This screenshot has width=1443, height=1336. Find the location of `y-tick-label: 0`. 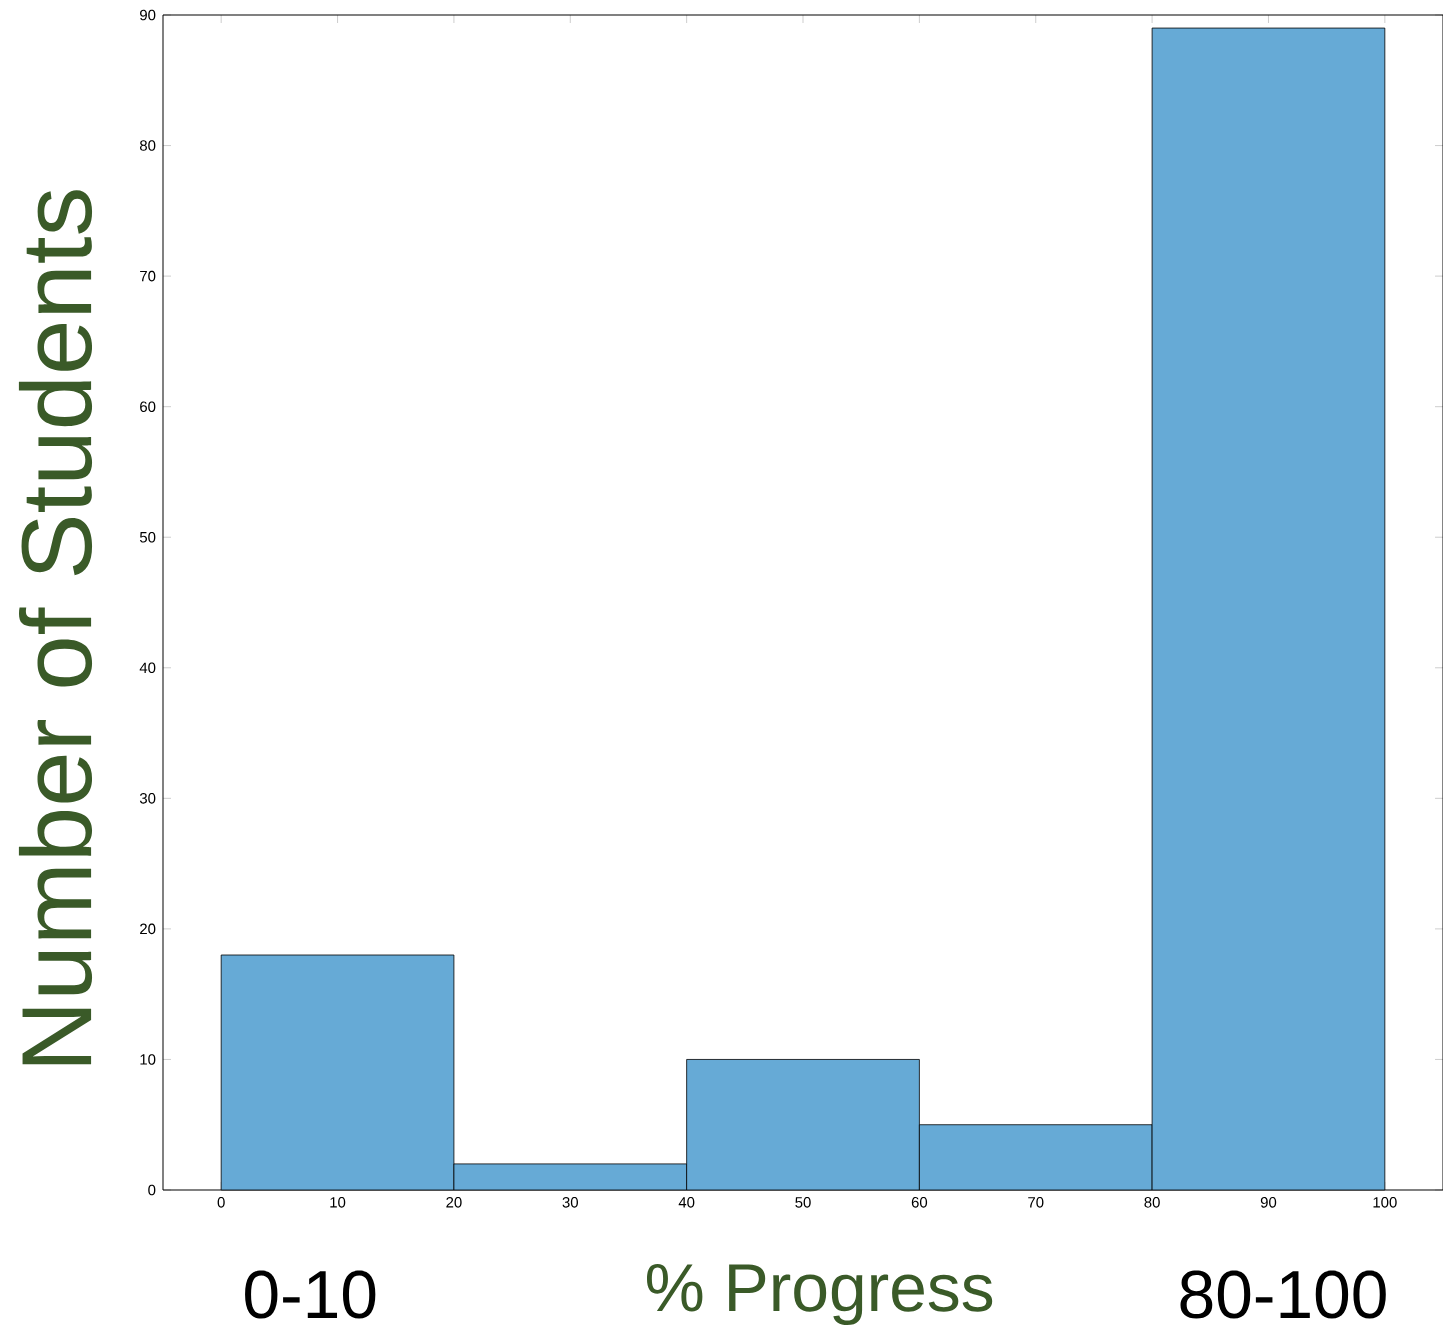

y-tick-label: 0 is located at coordinates (152, 1190).